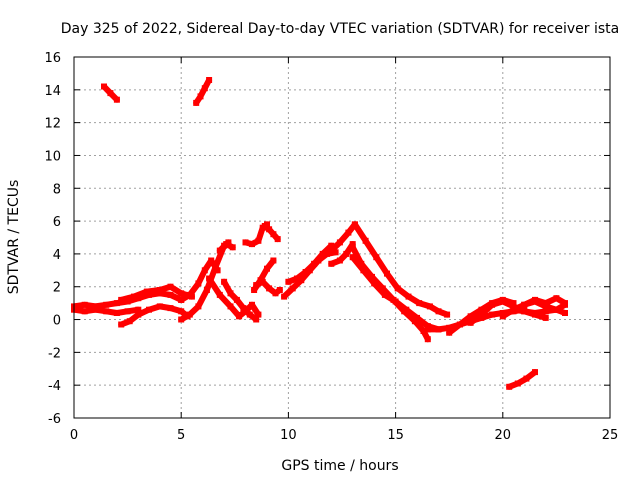 The image size is (640, 484). I want to click on x-tick-label: 10, so click(288, 435).